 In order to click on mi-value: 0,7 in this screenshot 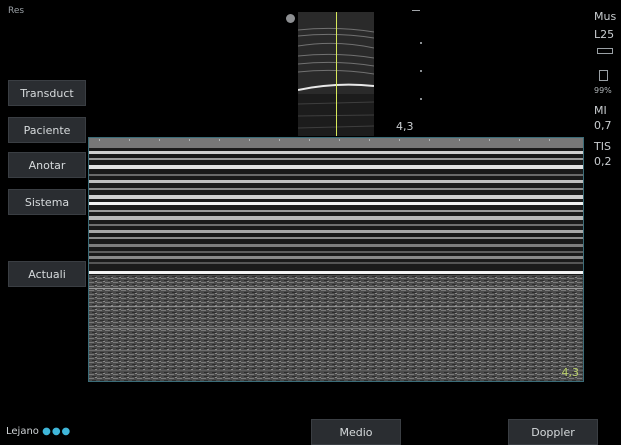, I will do `click(603, 125)`.